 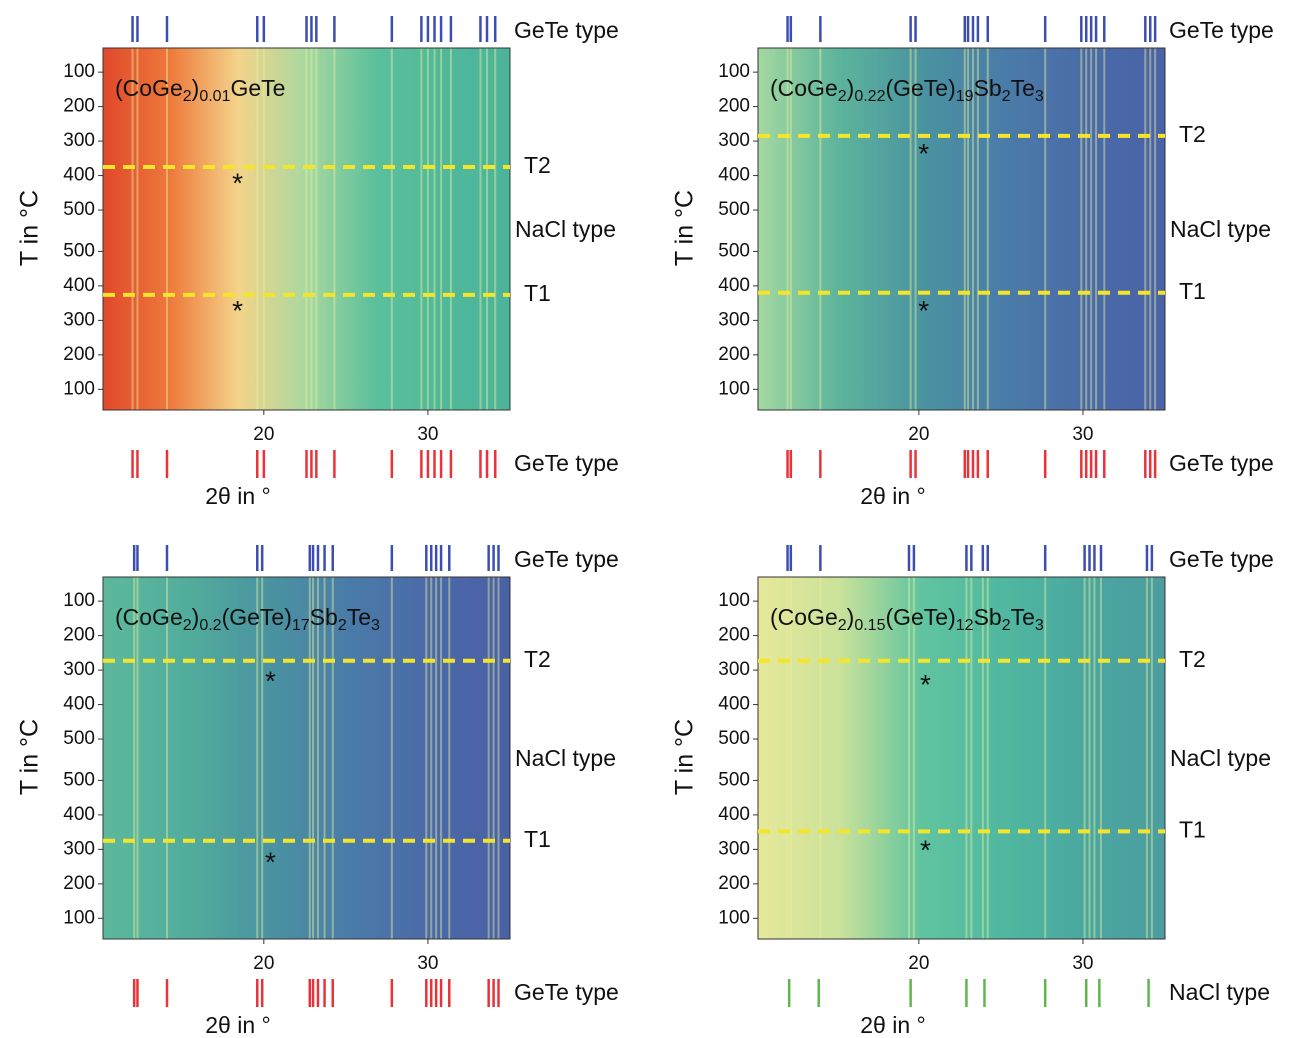 What do you see at coordinates (869, 96) in the screenshot?
I see `title-subscript: 0.22` at bounding box center [869, 96].